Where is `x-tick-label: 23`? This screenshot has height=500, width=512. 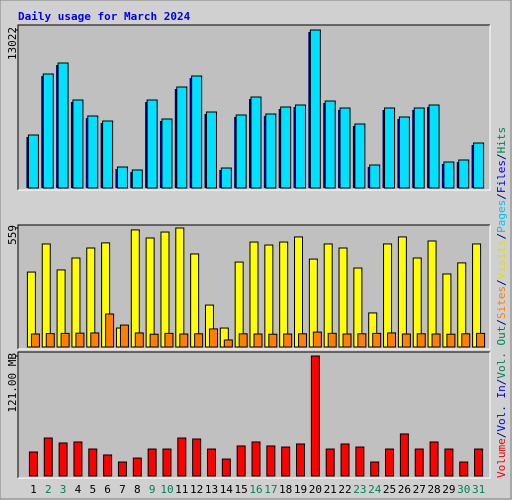
x-tick-label: 23 is located at coordinates (359, 489).